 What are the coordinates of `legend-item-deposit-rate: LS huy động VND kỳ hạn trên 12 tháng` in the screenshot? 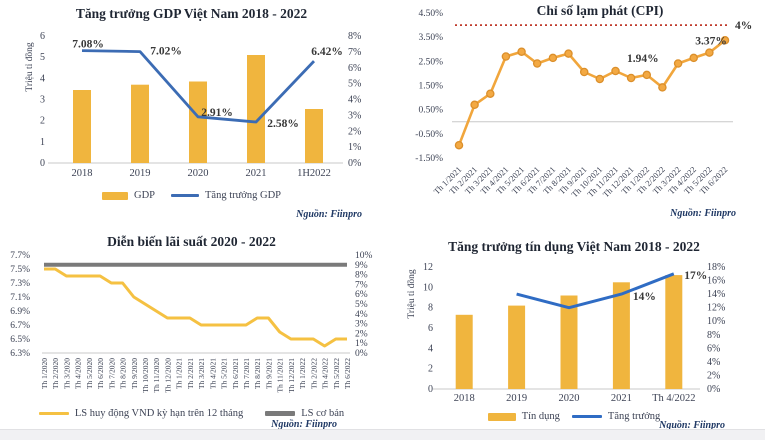 It's located at (141, 413).